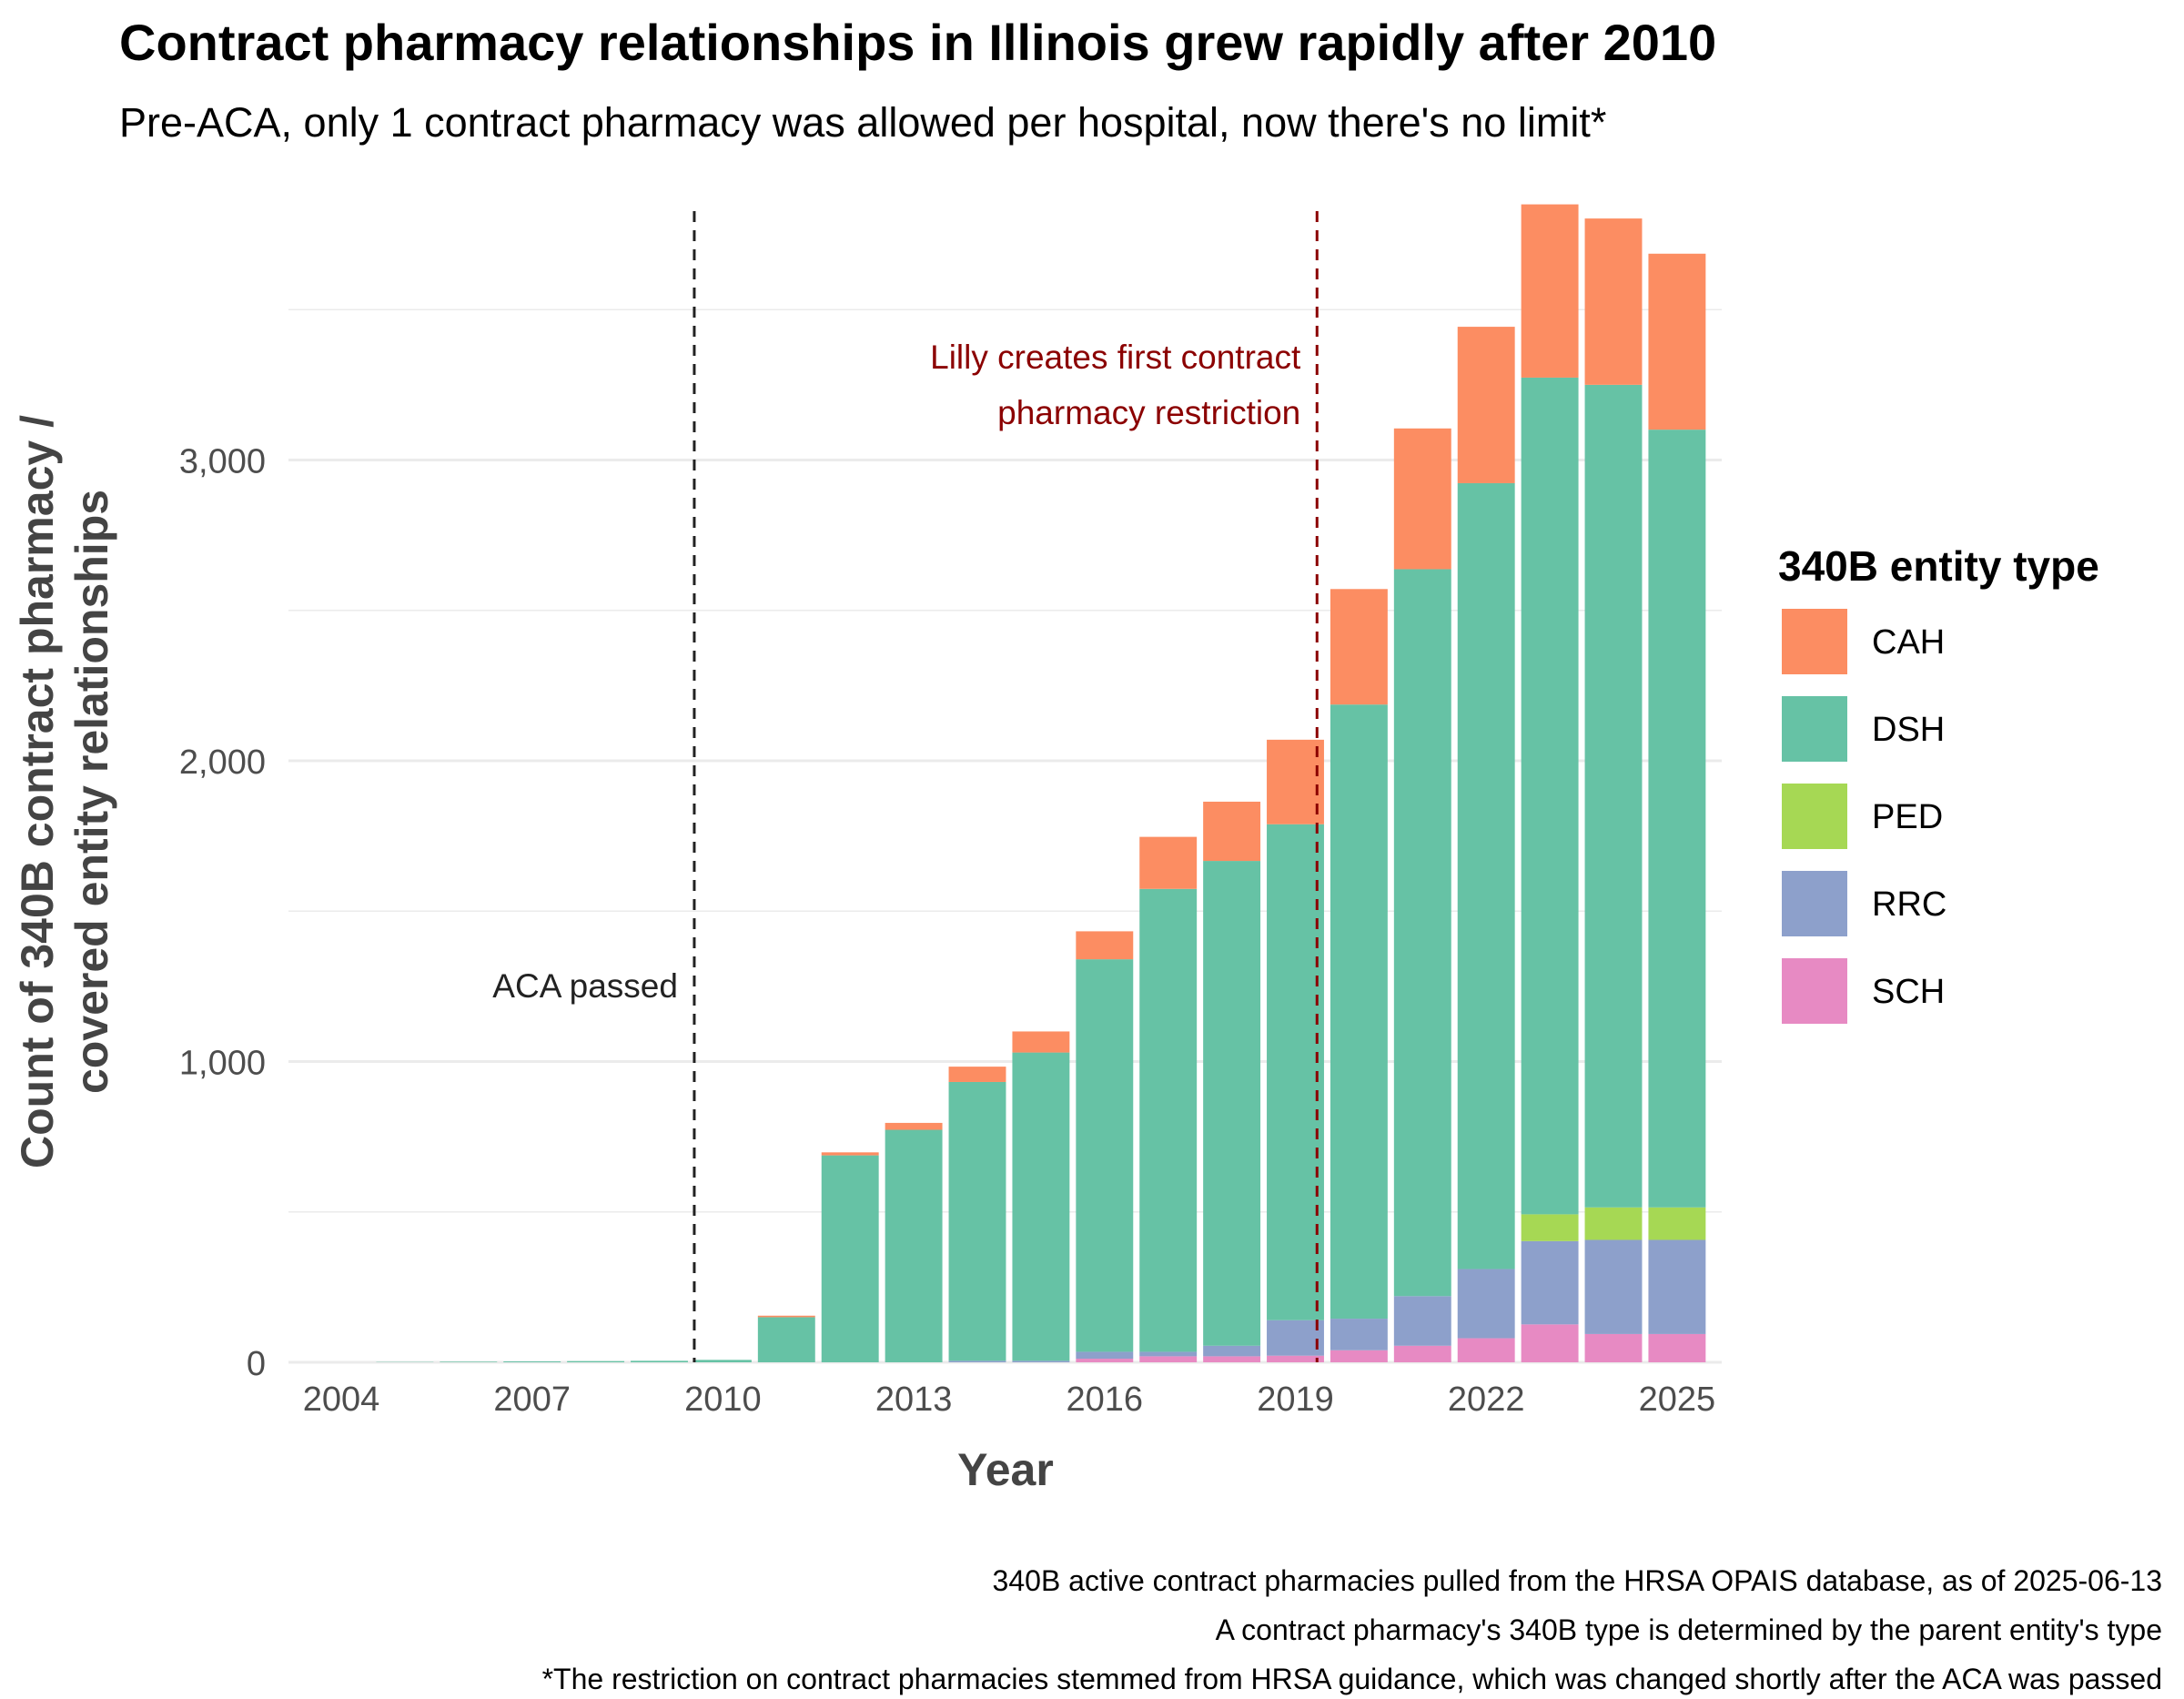  What do you see at coordinates (1614, 1286) in the screenshot?
I see `bar-rrc-2024` at bounding box center [1614, 1286].